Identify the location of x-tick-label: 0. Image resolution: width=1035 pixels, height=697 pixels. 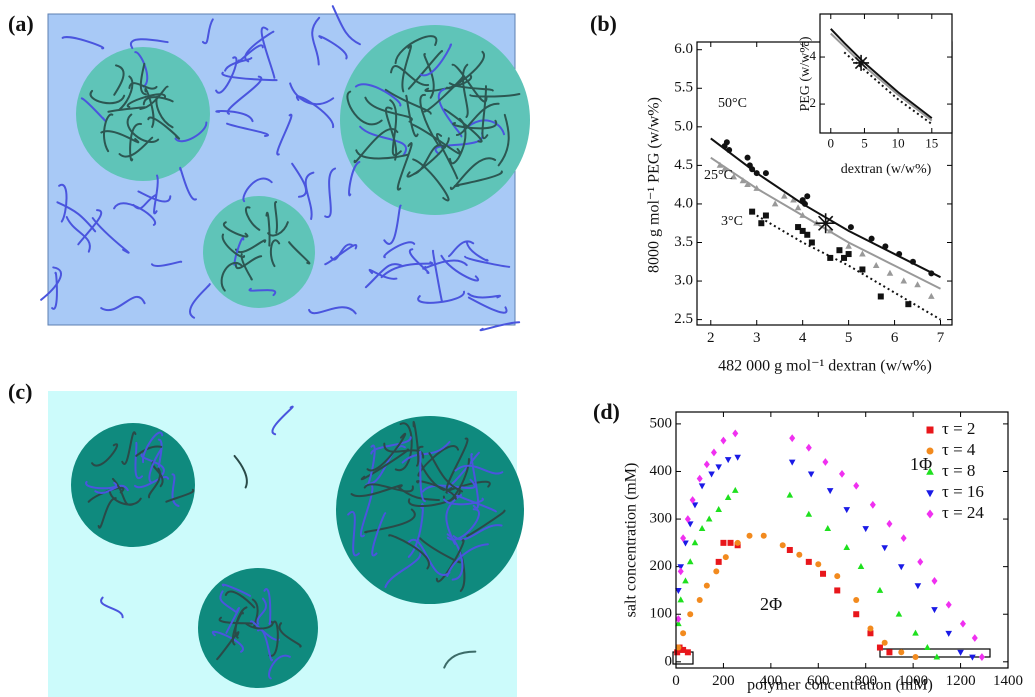
(676, 681).